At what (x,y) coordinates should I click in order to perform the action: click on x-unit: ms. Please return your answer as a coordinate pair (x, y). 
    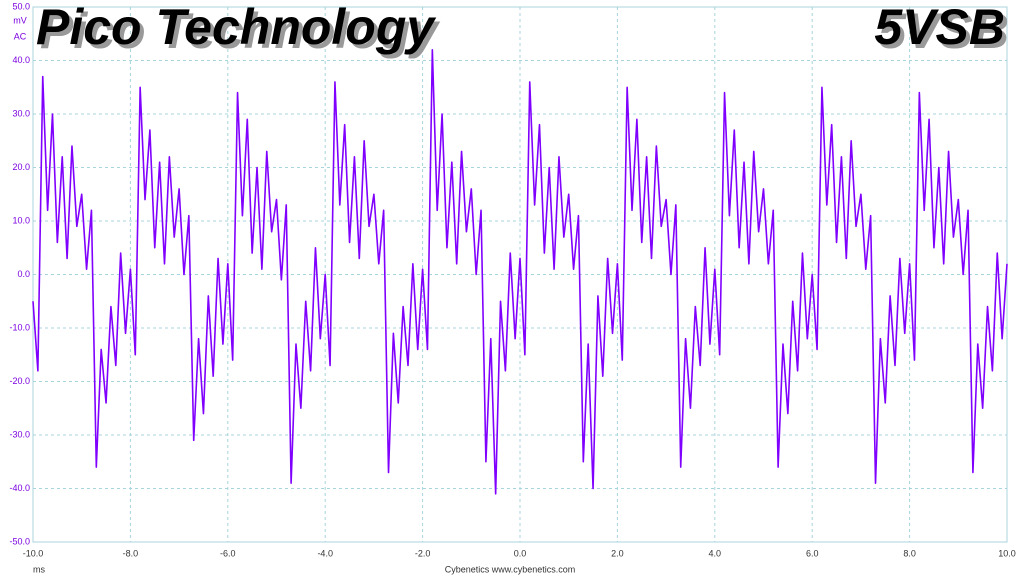
    Looking at the image, I should click on (39, 569).